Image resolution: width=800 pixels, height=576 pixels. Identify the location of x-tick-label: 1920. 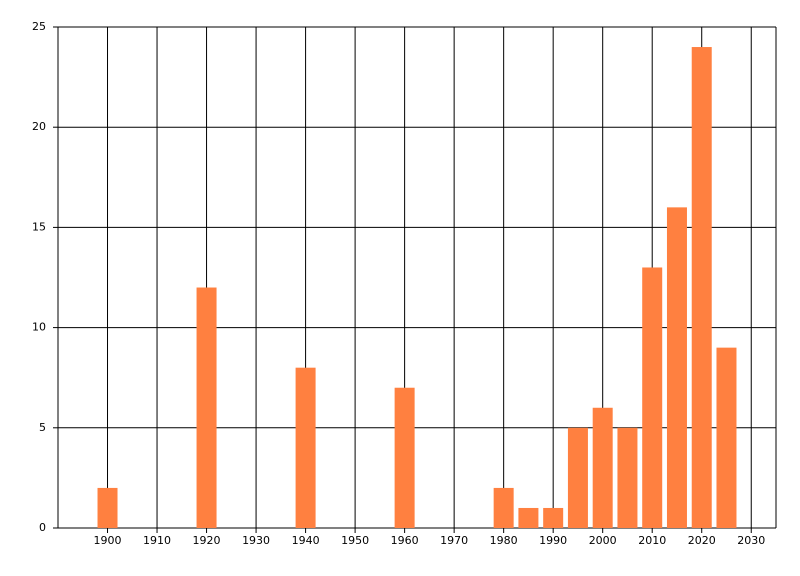
(207, 540).